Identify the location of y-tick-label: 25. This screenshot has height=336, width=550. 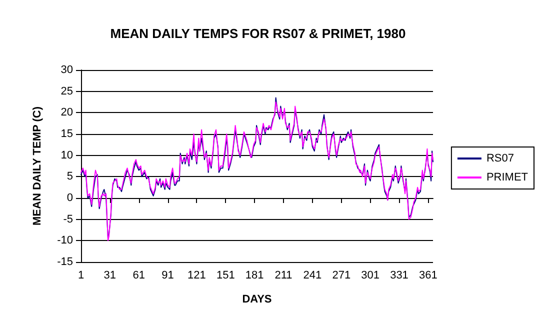
(66, 91).